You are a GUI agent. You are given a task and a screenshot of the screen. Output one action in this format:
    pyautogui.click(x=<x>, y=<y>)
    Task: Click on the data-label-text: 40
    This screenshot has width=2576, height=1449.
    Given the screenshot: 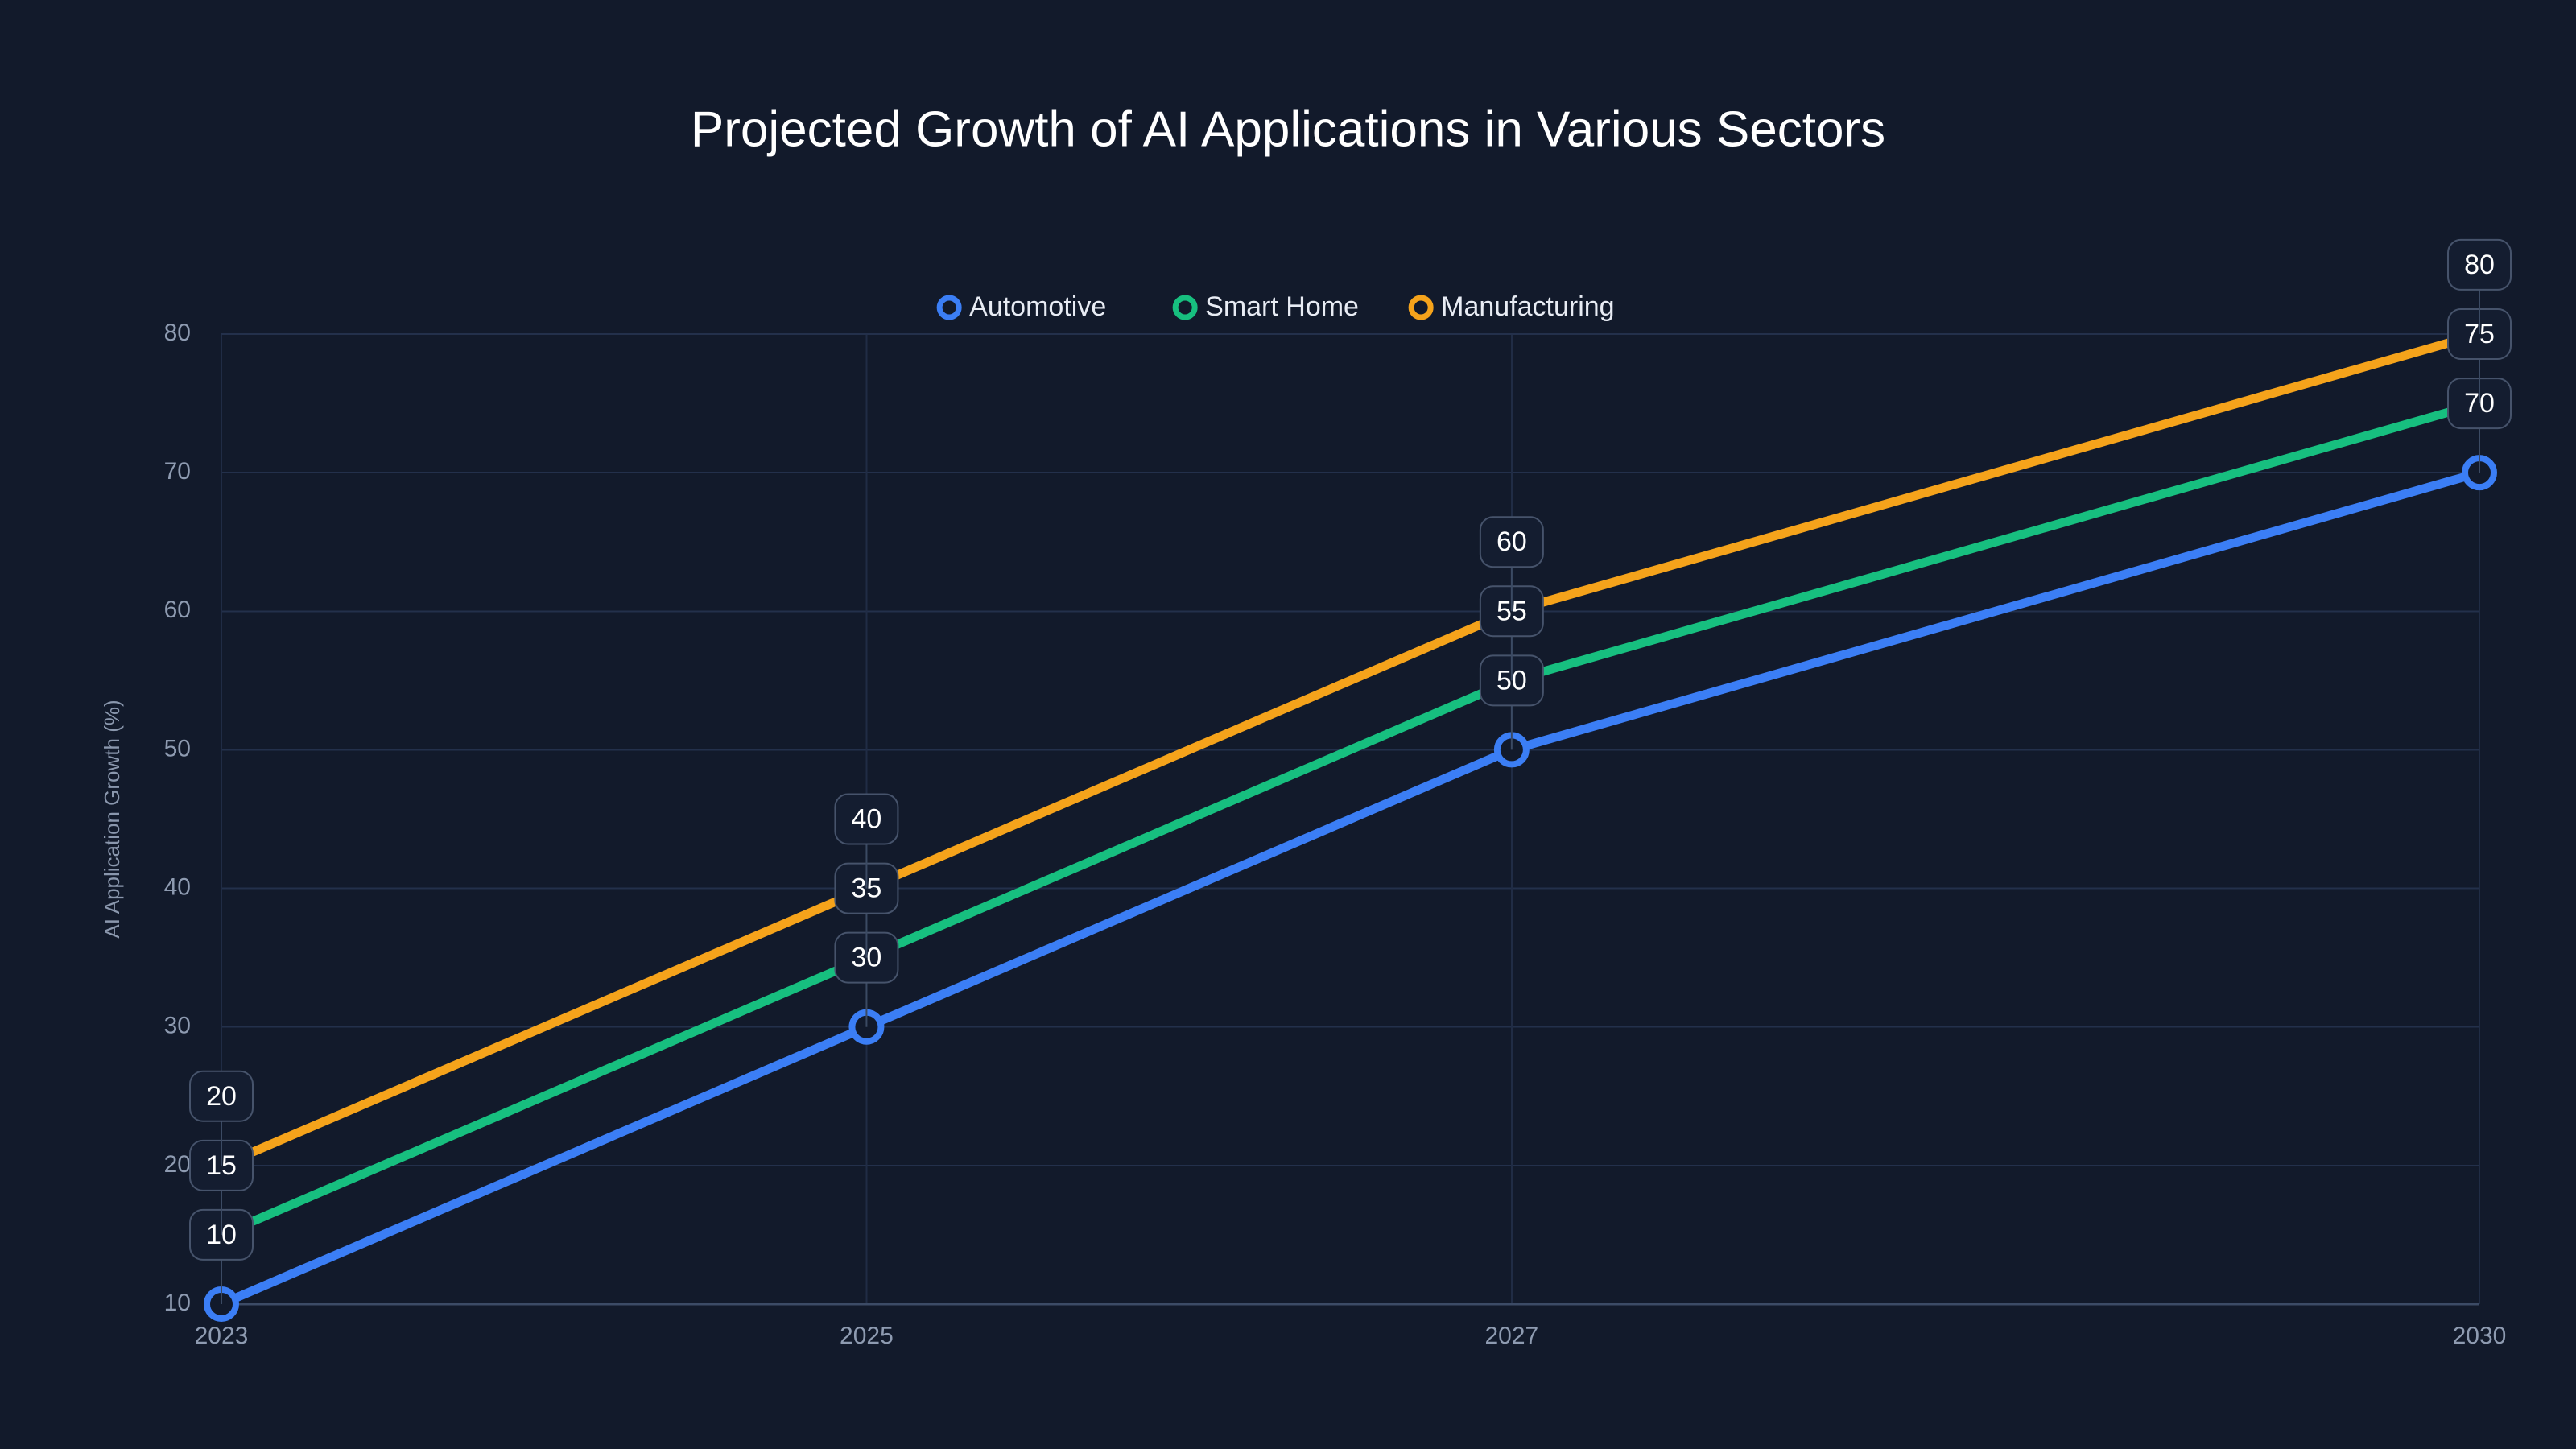 What is the action you would take?
    pyautogui.click(x=867, y=818)
    